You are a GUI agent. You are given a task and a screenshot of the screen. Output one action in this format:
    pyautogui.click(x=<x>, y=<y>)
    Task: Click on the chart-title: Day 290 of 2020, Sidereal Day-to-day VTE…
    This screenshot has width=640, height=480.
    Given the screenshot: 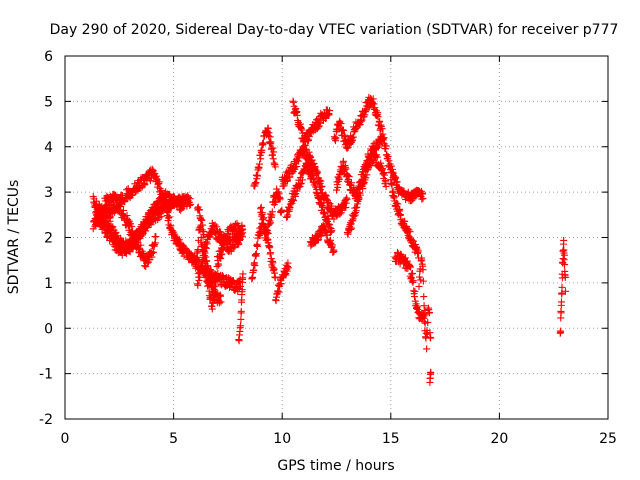 What is the action you would take?
    pyautogui.click(x=334, y=30)
    